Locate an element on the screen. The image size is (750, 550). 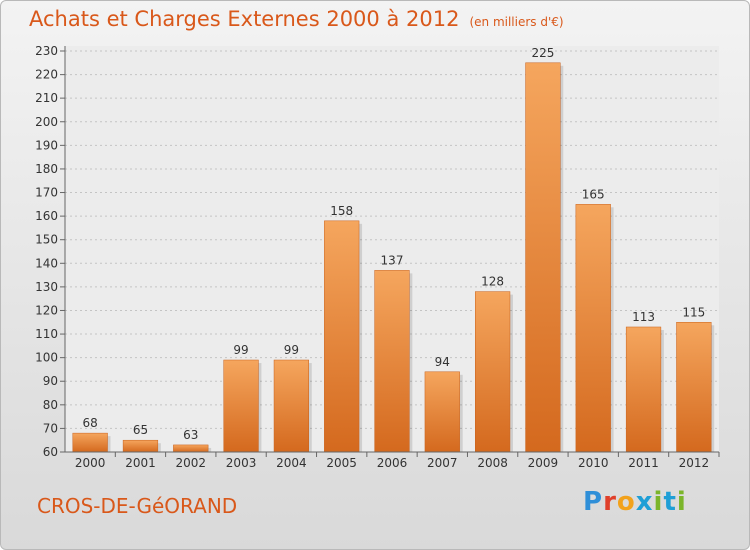
y-tick-label: 230 is located at coordinates (46, 51).